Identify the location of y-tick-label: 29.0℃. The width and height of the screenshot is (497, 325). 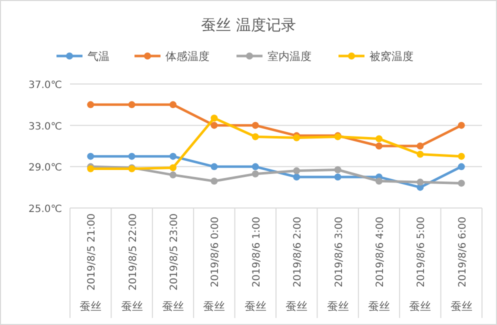
(45, 168).